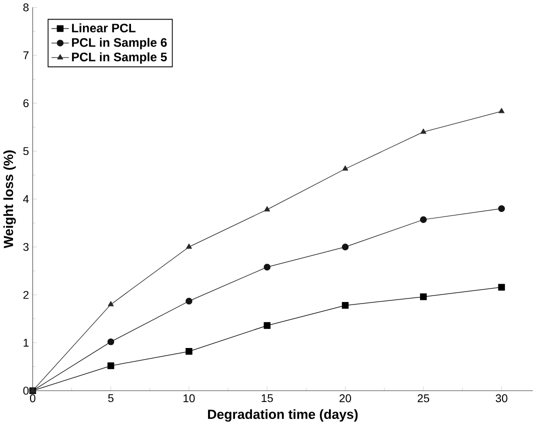 This screenshot has height=425, width=533. I want to click on y-tick-label: 1, so click(26, 342).